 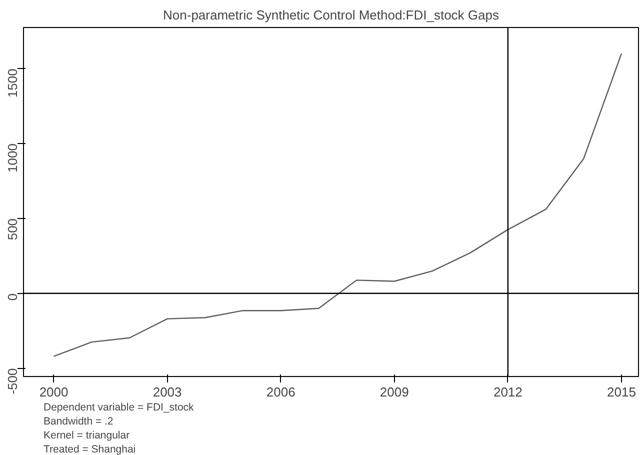 I want to click on x-tick-label: 2009, so click(x=394, y=392).